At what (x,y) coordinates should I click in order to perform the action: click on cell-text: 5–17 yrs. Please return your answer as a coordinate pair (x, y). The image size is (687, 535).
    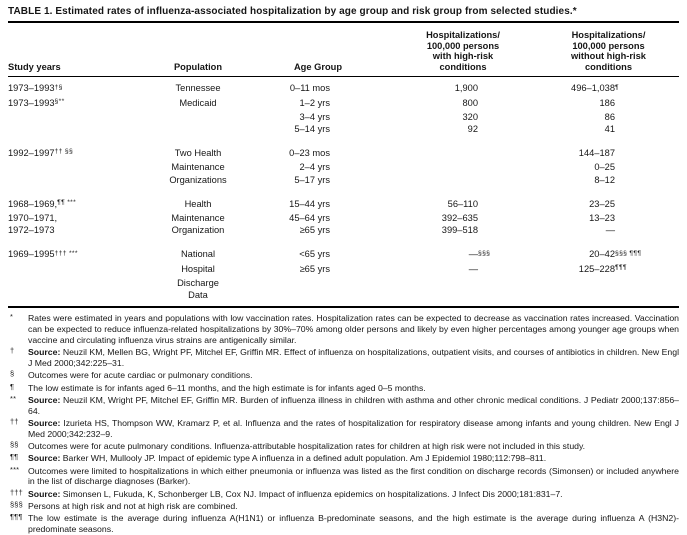
    Looking at the image, I should click on (312, 179).